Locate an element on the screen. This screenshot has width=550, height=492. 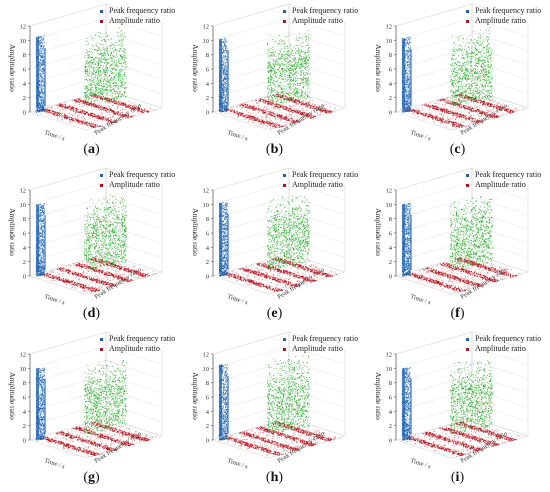
panel-label: (d) is located at coordinates (91, 314).